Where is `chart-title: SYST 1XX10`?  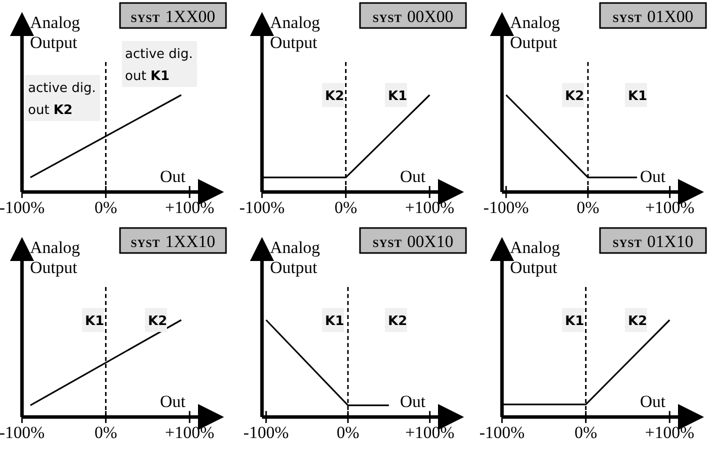
chart-title: SYST 1XX10 is located at coordinates (173, 241).